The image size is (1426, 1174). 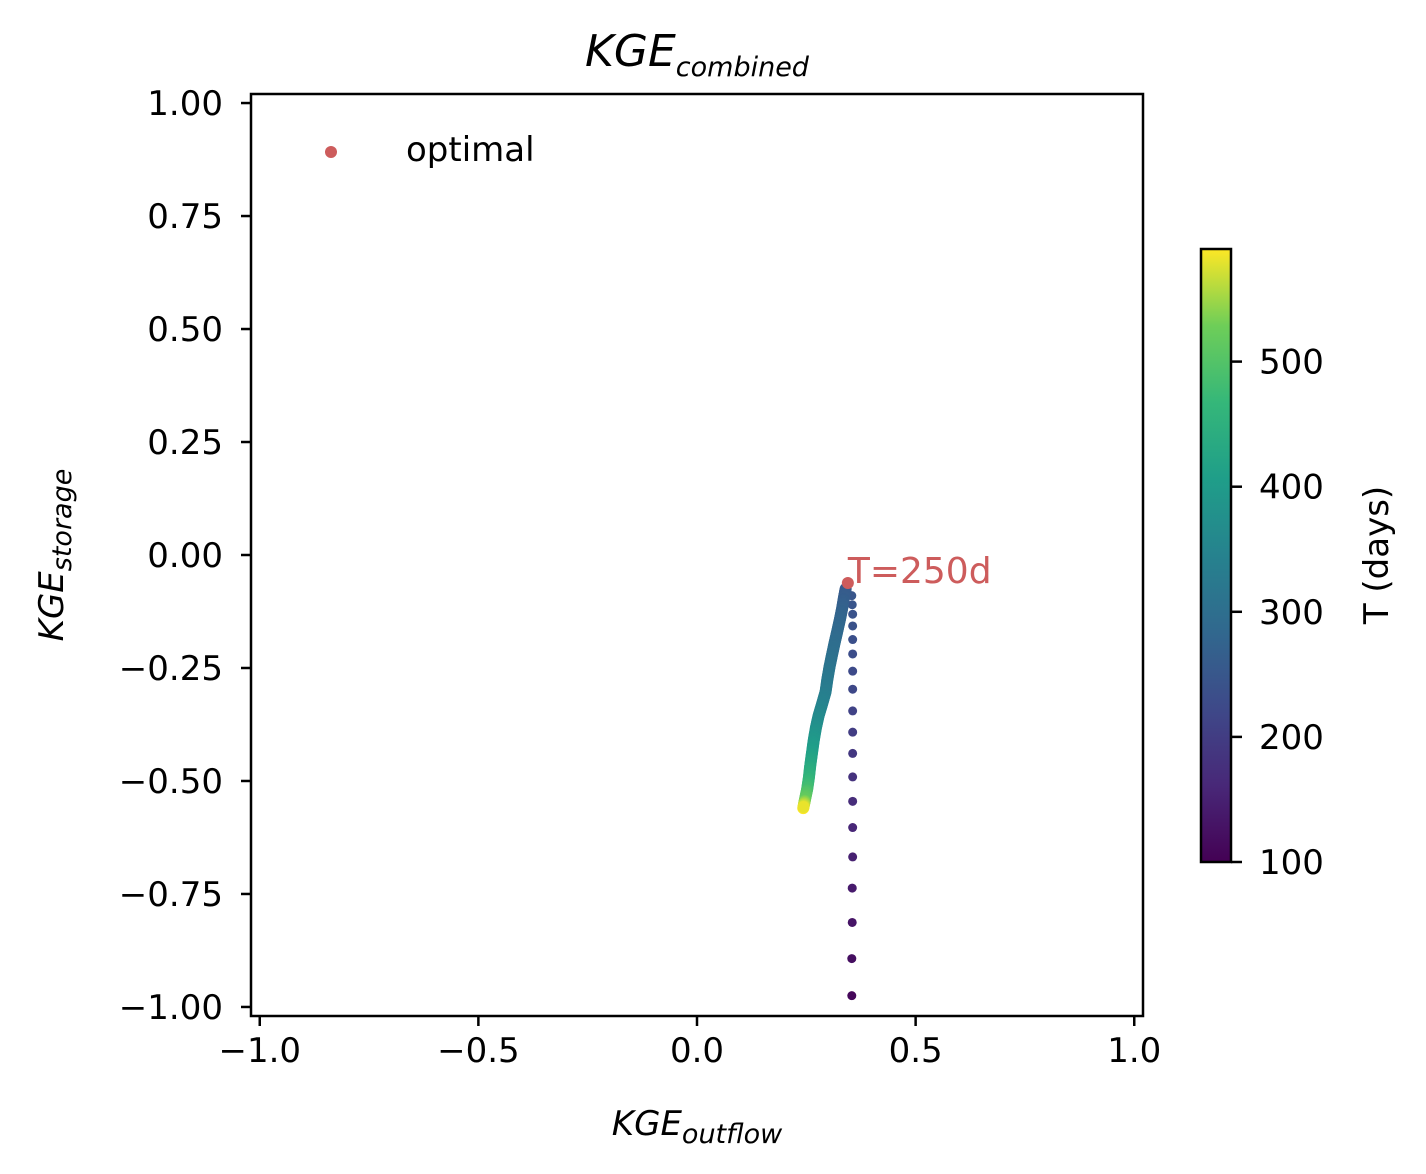 I want to click on optimal-point, so click(x=847, y=583).